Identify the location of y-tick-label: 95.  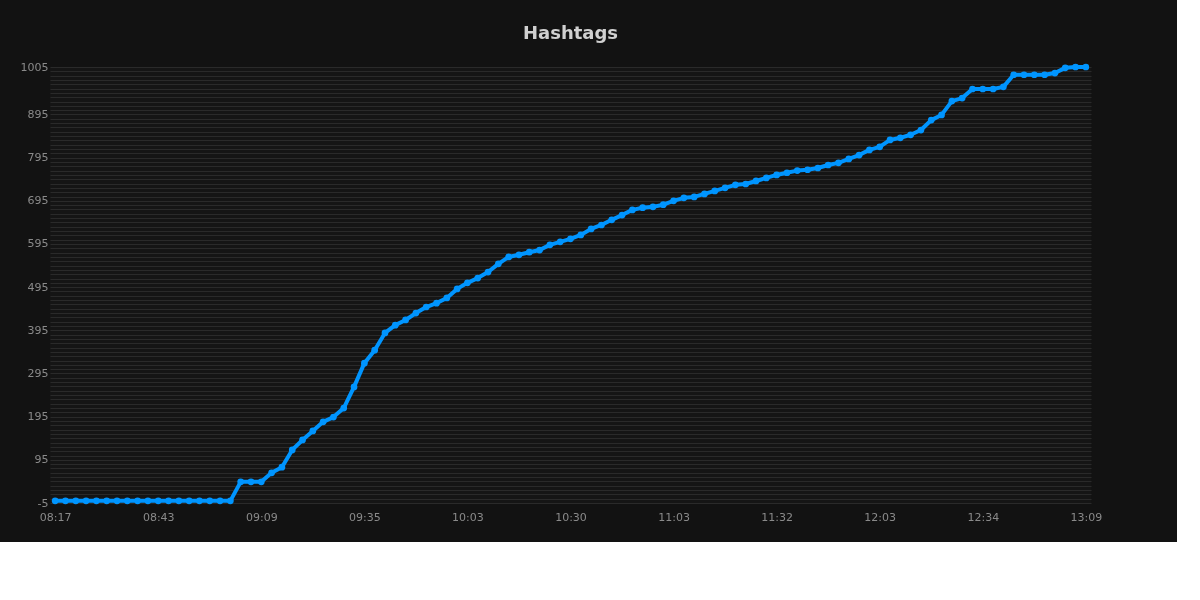
(41, 460).